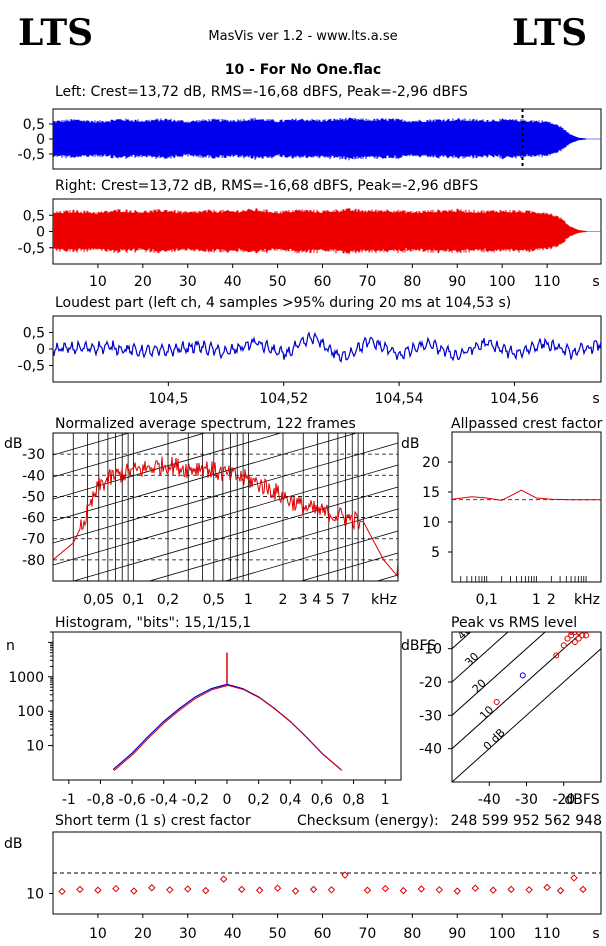  Describe the element at coordinates (133, 600) in the screenshot. I see `x-tick-label: 0,1` at that location.